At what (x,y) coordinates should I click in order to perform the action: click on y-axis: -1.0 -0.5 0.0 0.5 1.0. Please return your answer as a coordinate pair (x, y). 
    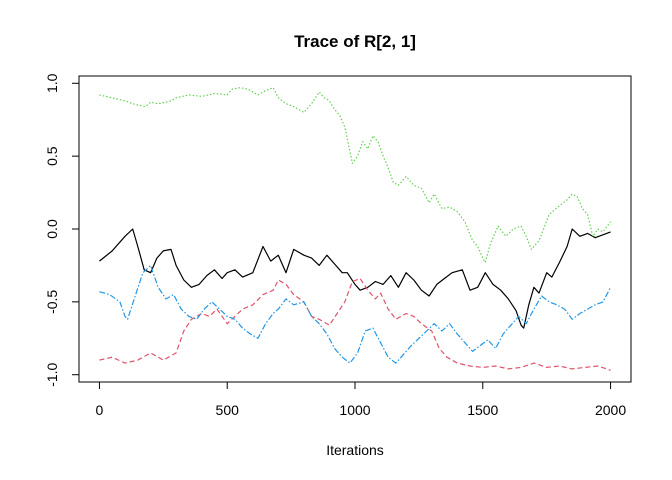
    Looking at the image, I should click on (62, 230).